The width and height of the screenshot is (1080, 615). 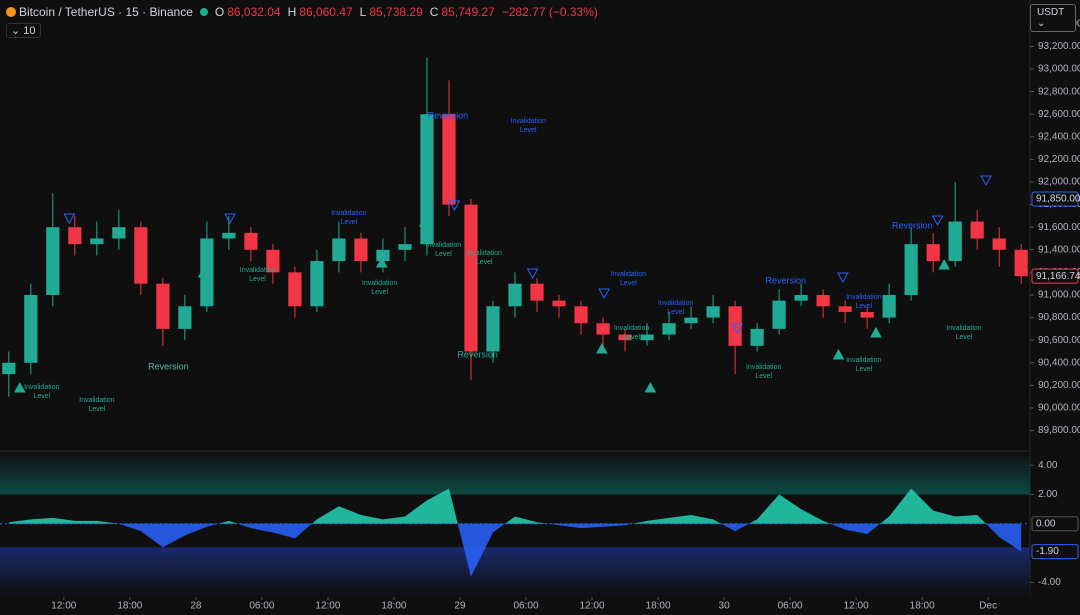 I want to click on y-tick-label: 91,600.00, so click(x=1059, y=227).